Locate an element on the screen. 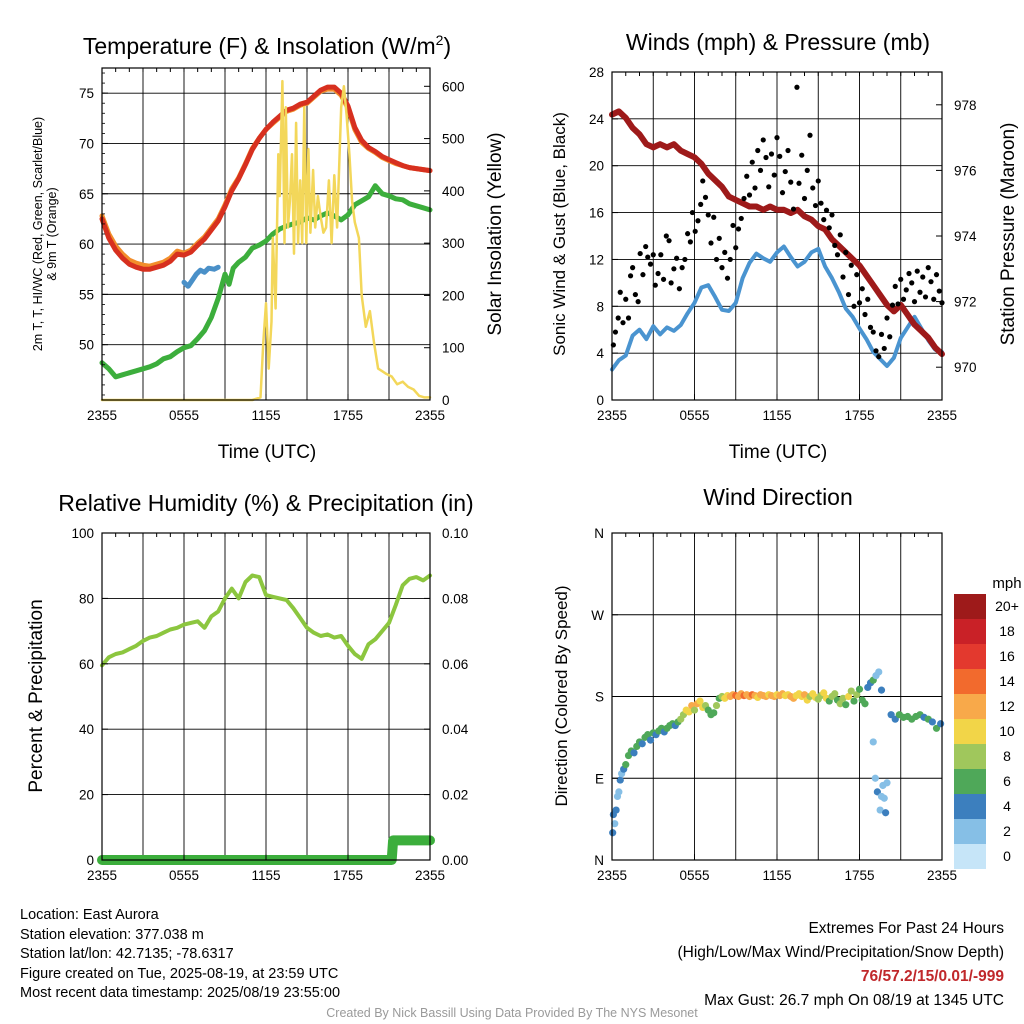 The height and width of the screenshot is (1024, 1024). speed-legend: 20+ 18 16 14 12 10 8 6 4 2 0 is located at coordinates (986, 731).